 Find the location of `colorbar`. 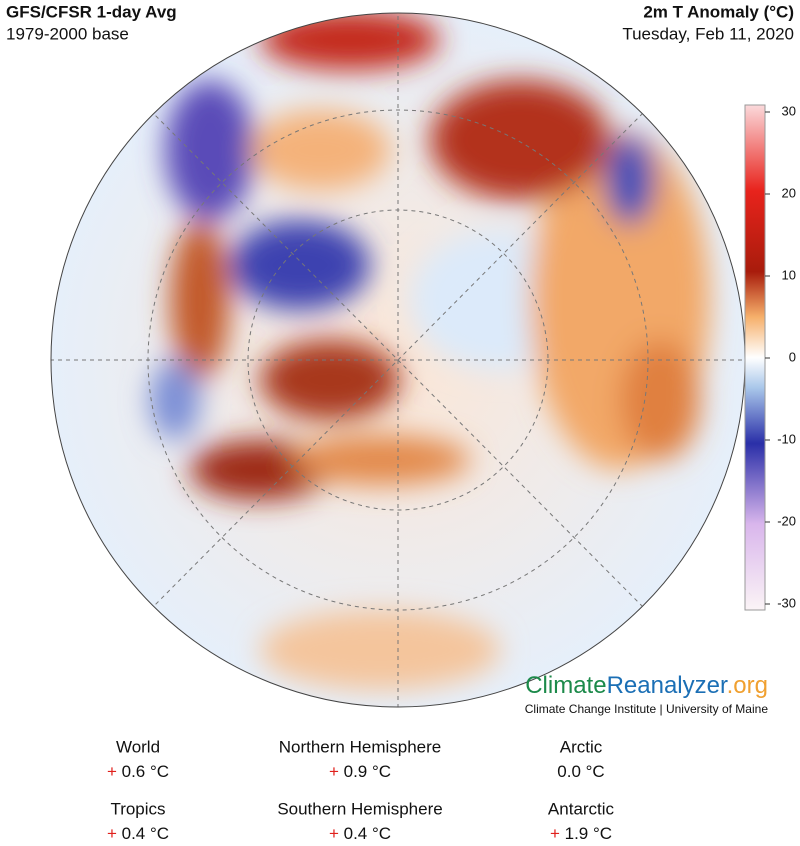

colorbar is located at coordinates (755, 357).